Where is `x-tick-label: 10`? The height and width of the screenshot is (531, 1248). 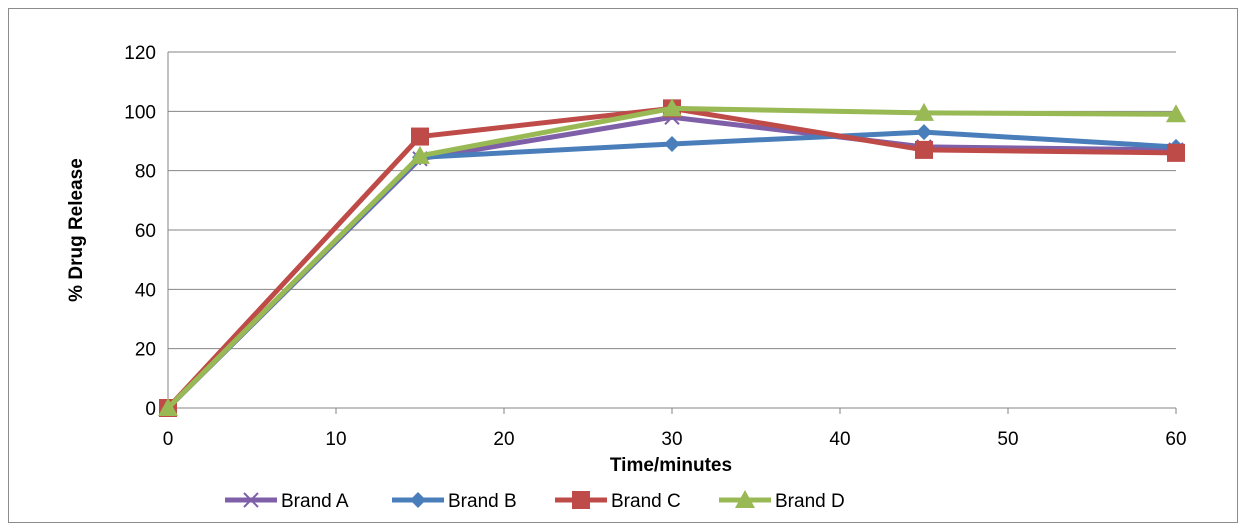
x-tick-label: 10 is located at coordinates (335, 439).